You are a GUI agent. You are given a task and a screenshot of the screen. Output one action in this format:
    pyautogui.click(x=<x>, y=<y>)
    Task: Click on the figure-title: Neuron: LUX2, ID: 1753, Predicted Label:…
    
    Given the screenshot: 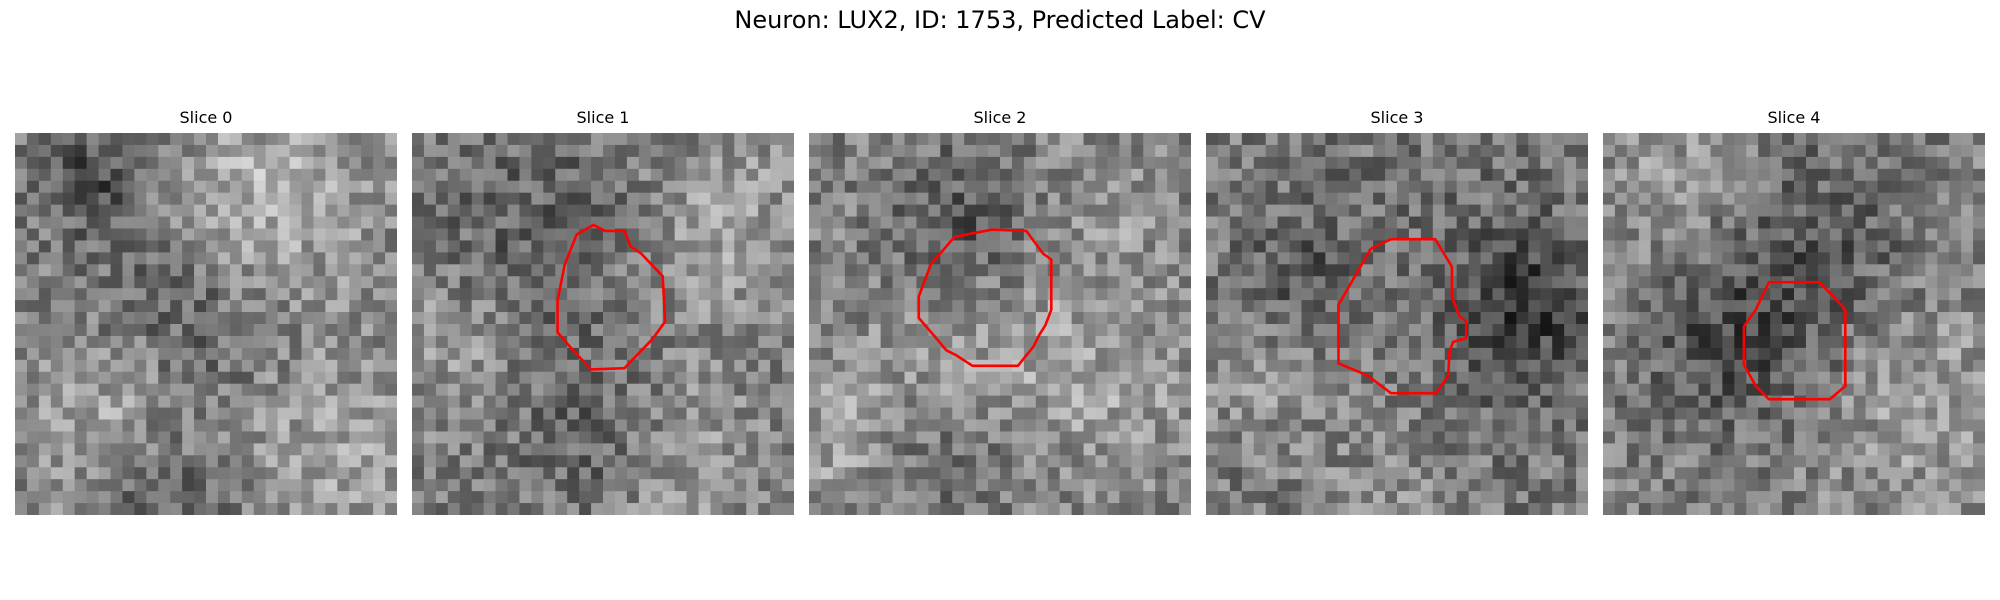 What is the action you would take?
    pyautogui.click(x=1000, y=20)
    